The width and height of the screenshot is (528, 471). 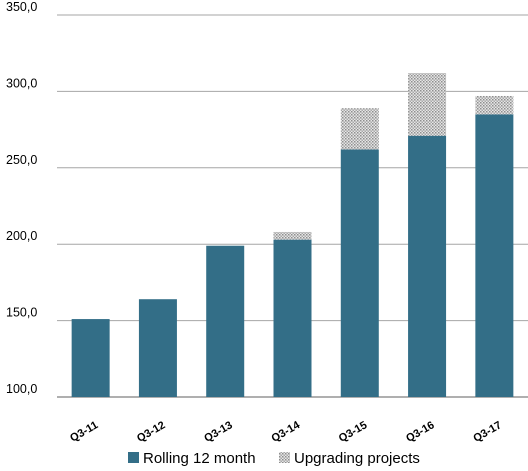 I want to click on y-tick-label: 300,0, so click(x=21, y=83).